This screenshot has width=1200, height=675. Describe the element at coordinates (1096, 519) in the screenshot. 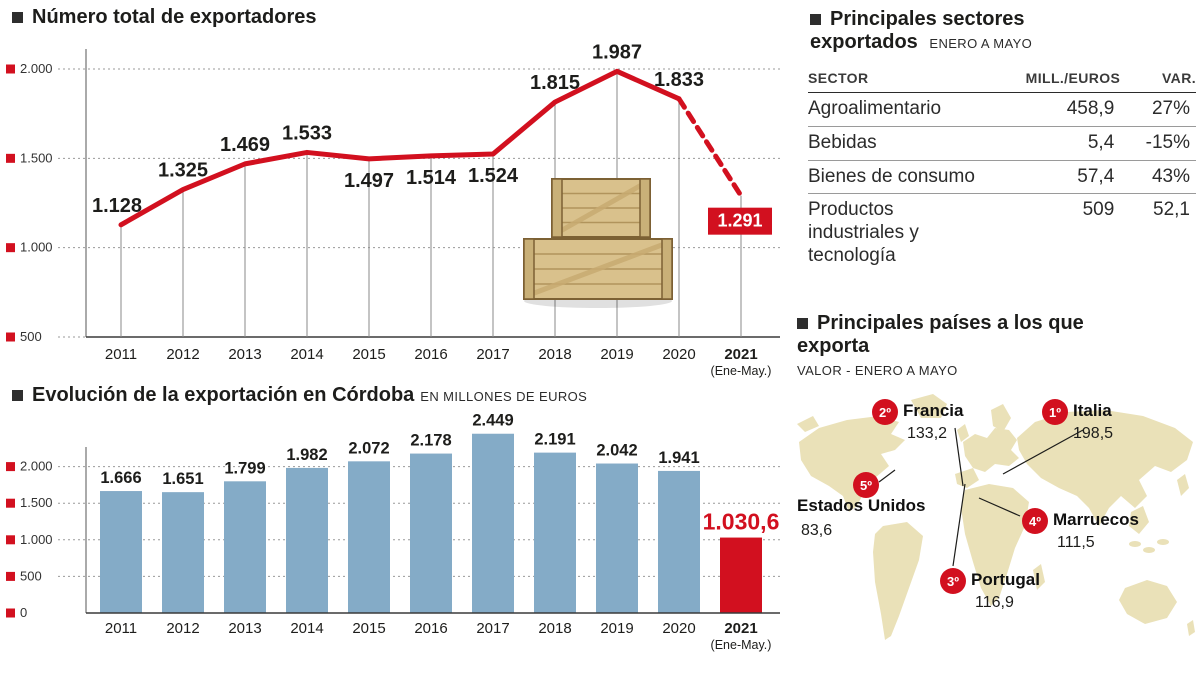

I see `country-name-label: Marruecos` at that location.